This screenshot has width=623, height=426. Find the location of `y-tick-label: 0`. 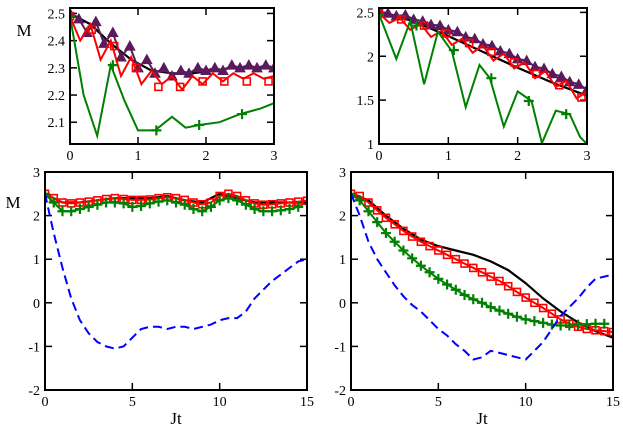

y-tick-label: 0 is located at coordinates (342, 304).